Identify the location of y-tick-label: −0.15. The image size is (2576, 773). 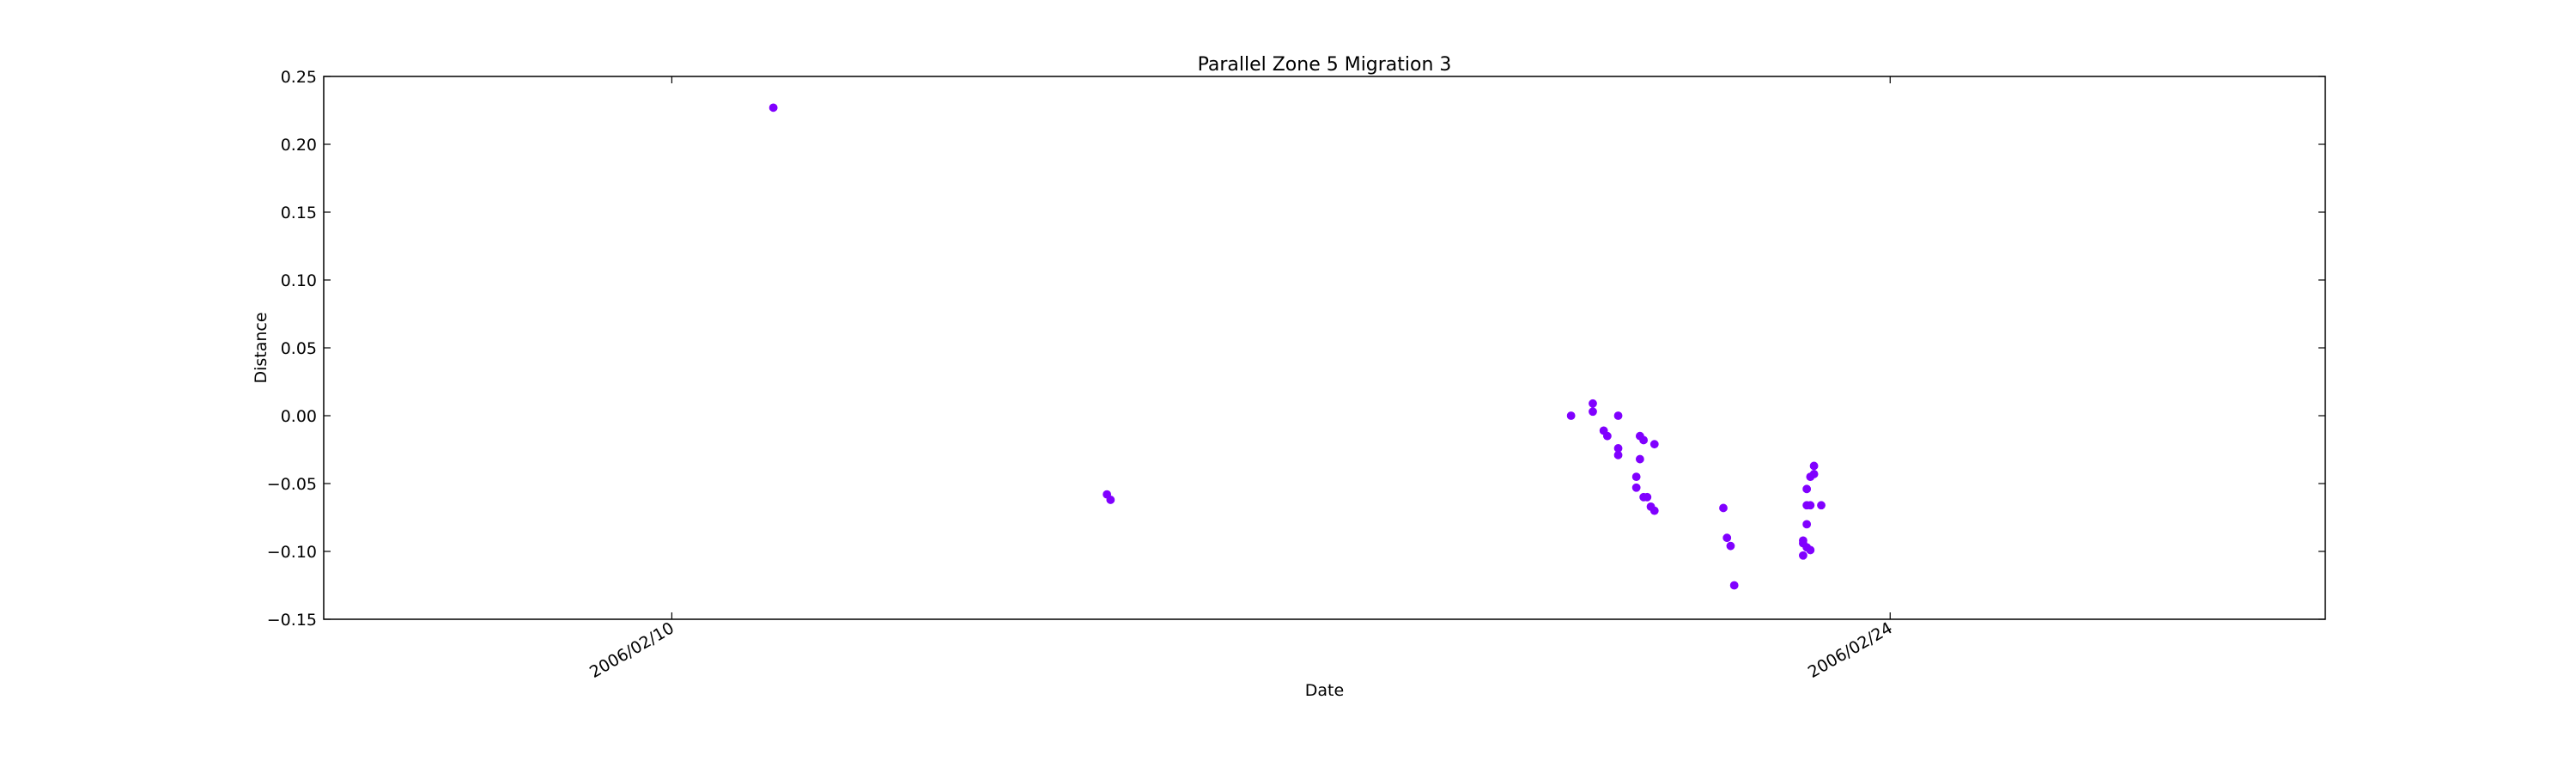
(292, 620).